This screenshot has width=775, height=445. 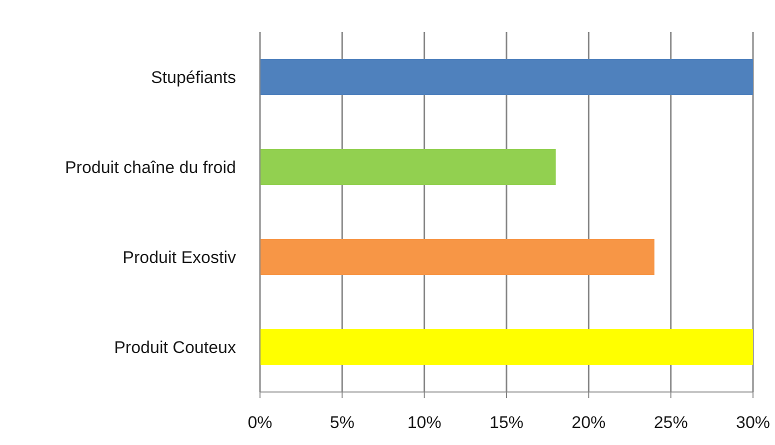 What do you see at coordinates (260, 422) in the screenshot?
I see `x-tick-label: 0%` at bounding box center [260, 422].